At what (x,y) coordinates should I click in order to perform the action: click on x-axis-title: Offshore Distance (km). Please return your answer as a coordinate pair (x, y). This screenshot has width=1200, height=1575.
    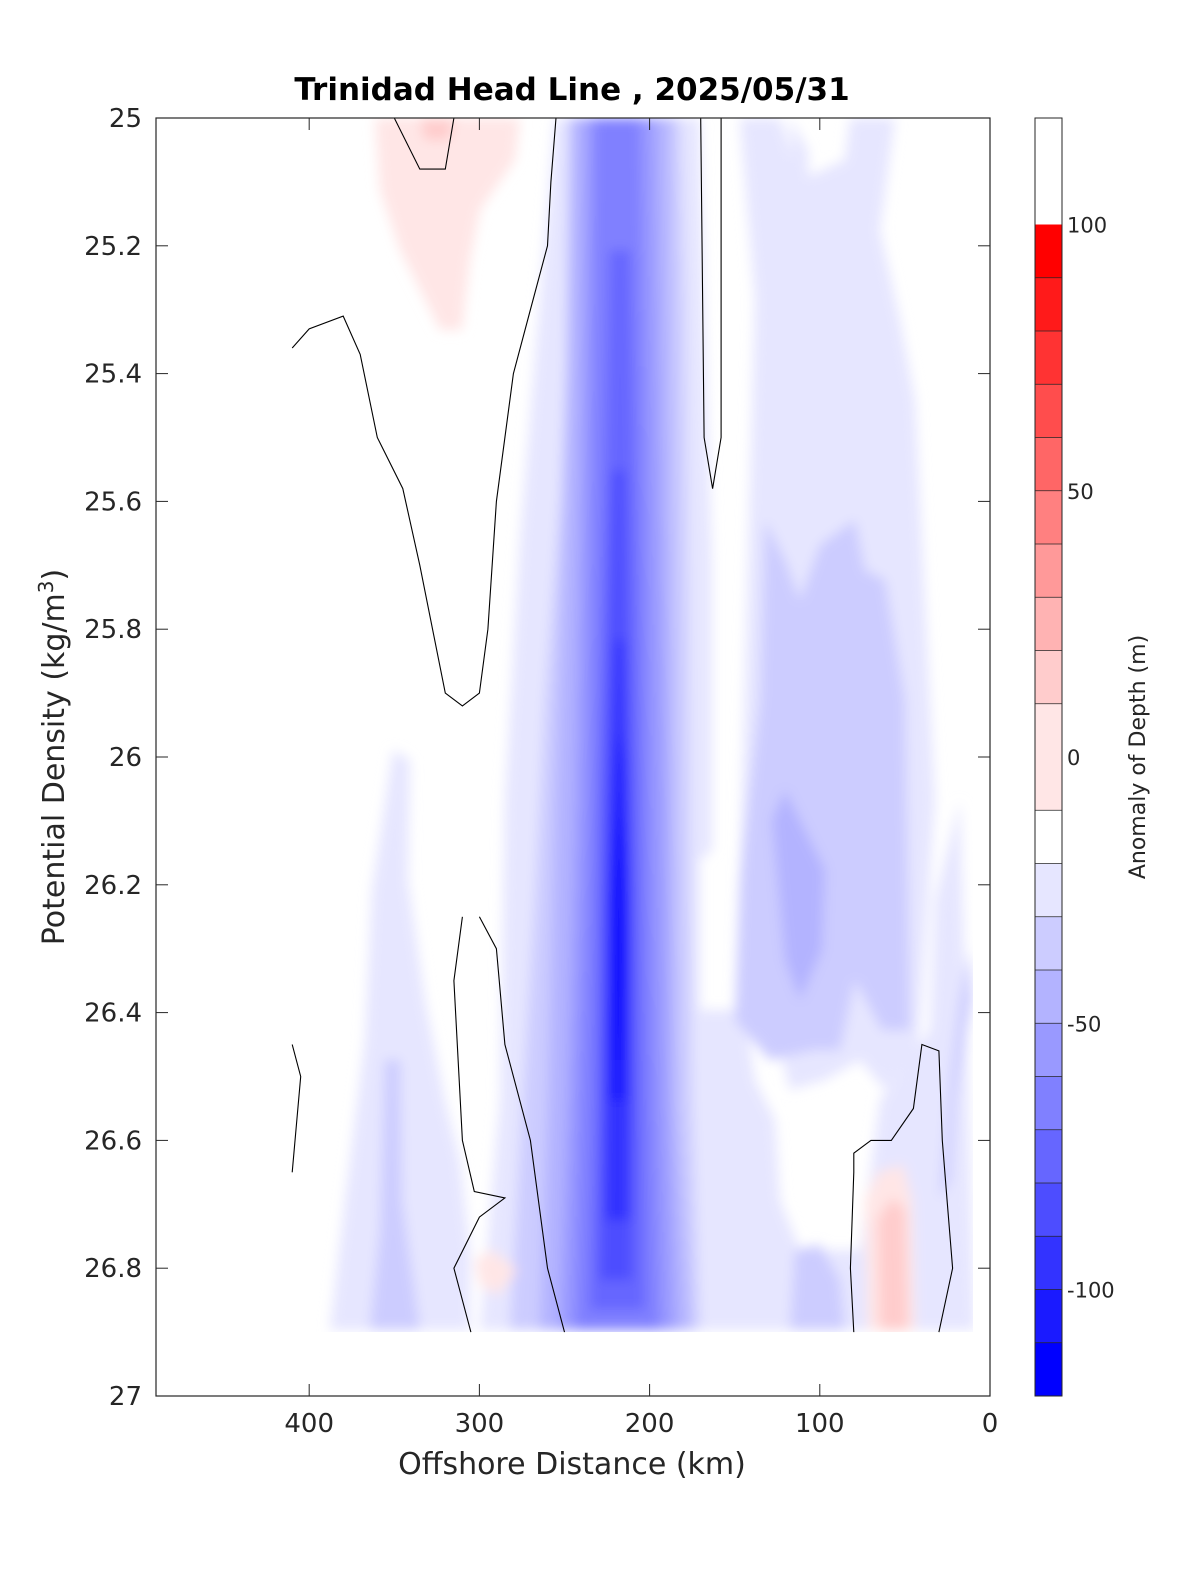
    Looking at the image, I should click on (572, 1464).